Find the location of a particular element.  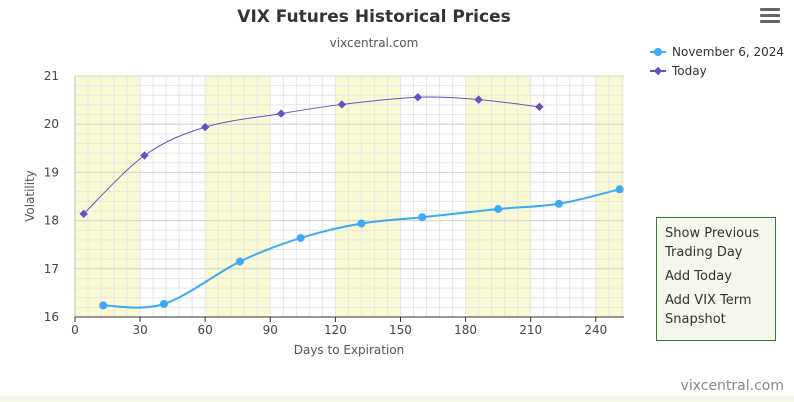

footer-strip is located at coordinates (397, 399).